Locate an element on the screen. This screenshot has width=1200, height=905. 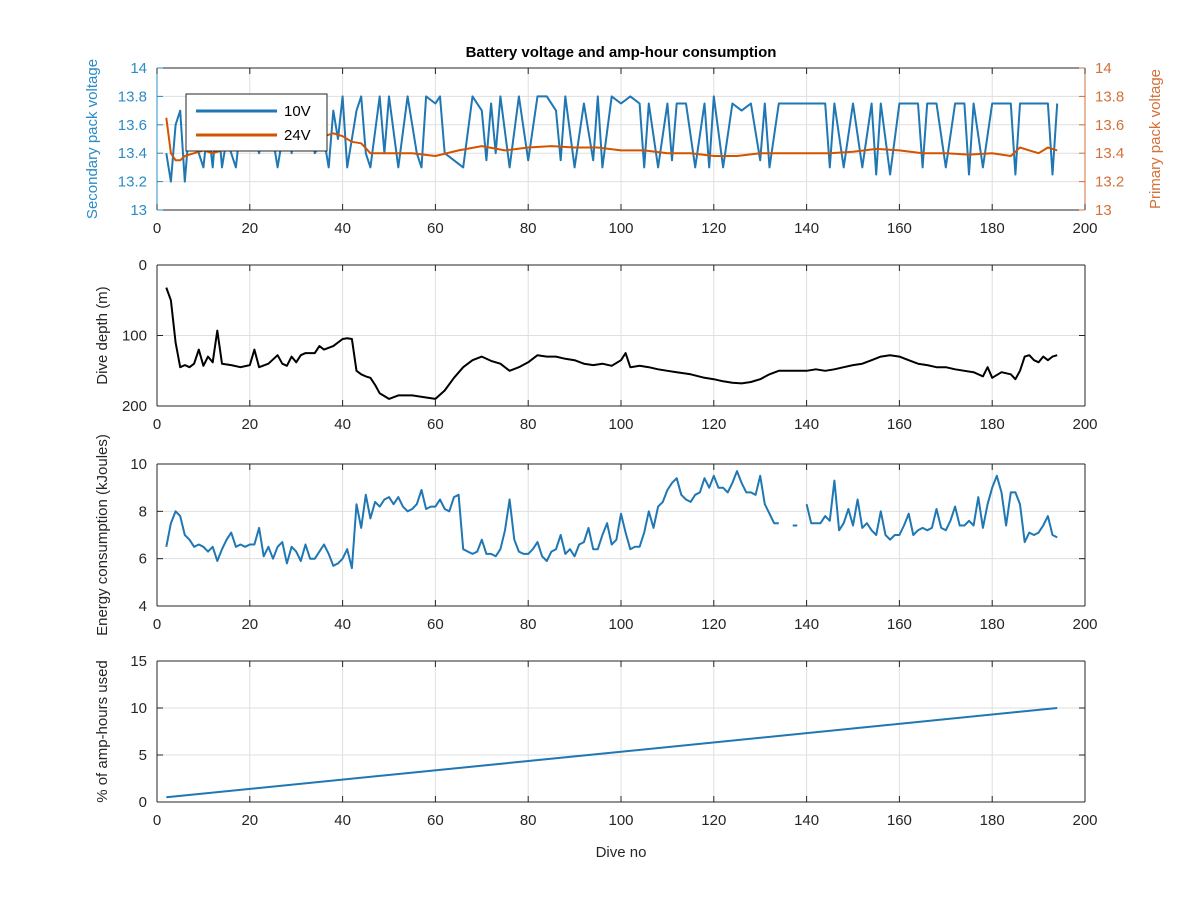
tick-label-y: 13.4 is located at coordinates (132, 153).